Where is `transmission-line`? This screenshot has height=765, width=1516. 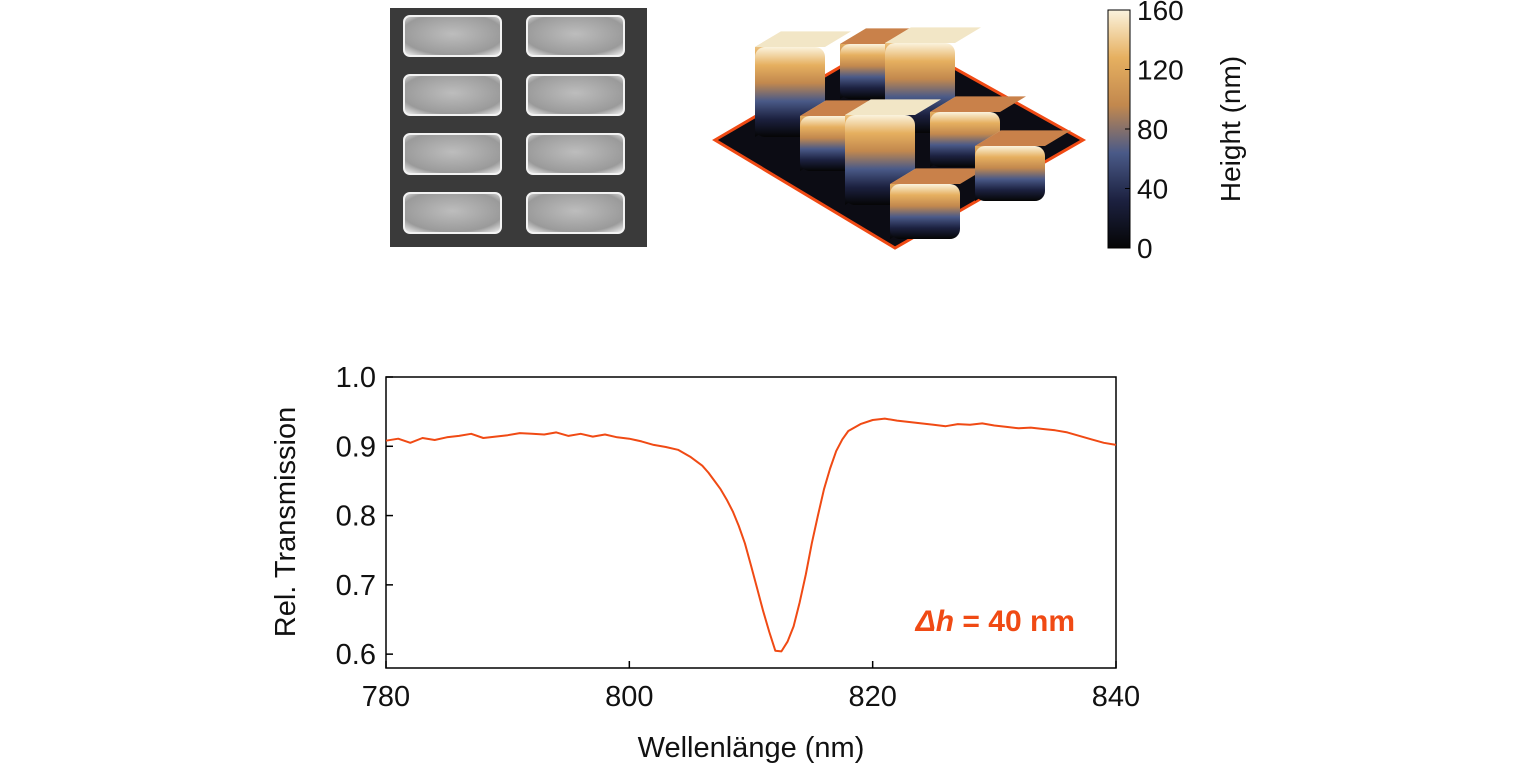
transmission-line is located at coordinates (751, 535).